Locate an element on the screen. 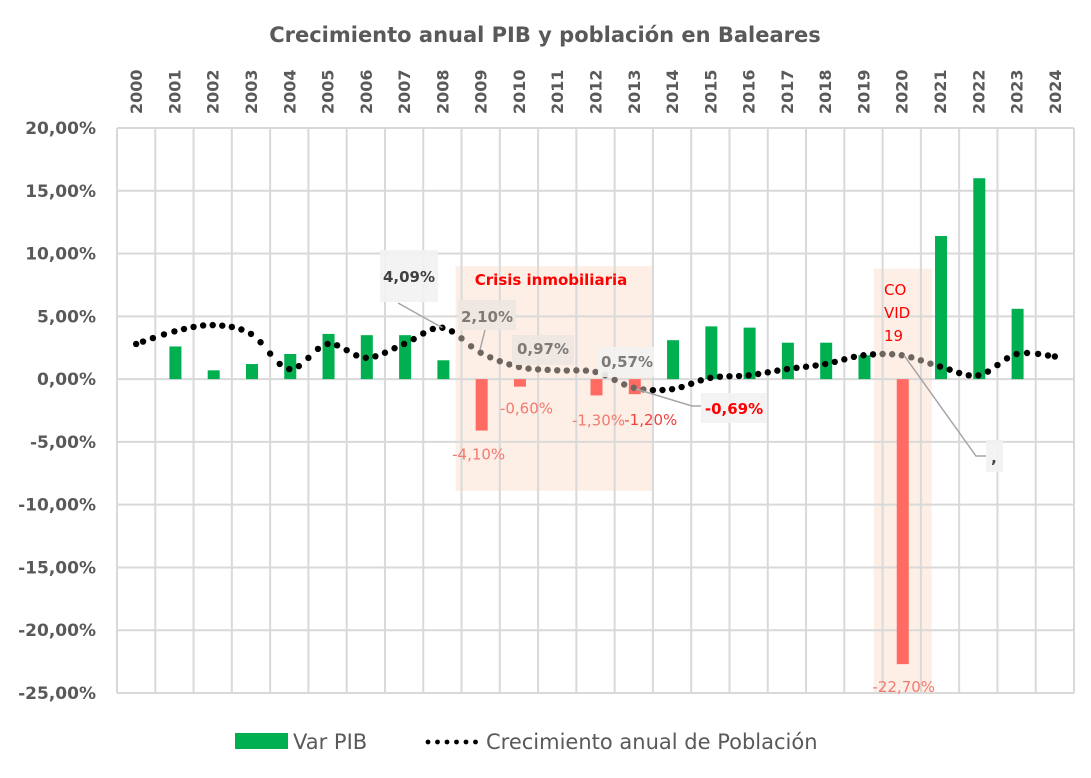  bar-var-pib-2012 is located at coordinates (596, 387).